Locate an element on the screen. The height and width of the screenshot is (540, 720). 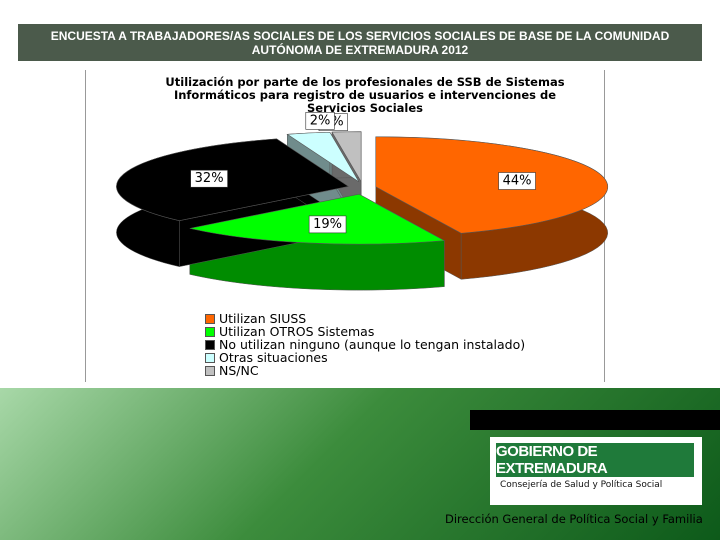
data-label-group: 44% is located at coordinates (517, 181).